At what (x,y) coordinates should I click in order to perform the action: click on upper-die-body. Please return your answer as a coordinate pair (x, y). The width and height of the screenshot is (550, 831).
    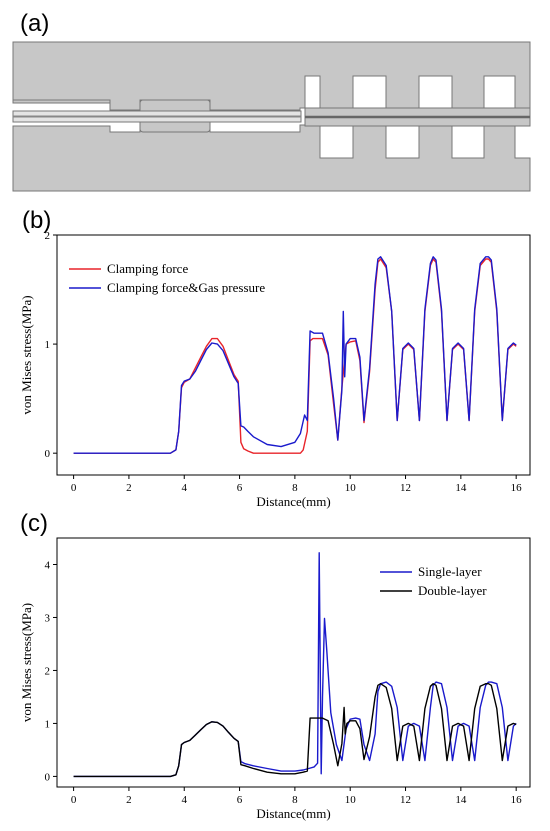
    Looking at the image, I should click on (271, 76).